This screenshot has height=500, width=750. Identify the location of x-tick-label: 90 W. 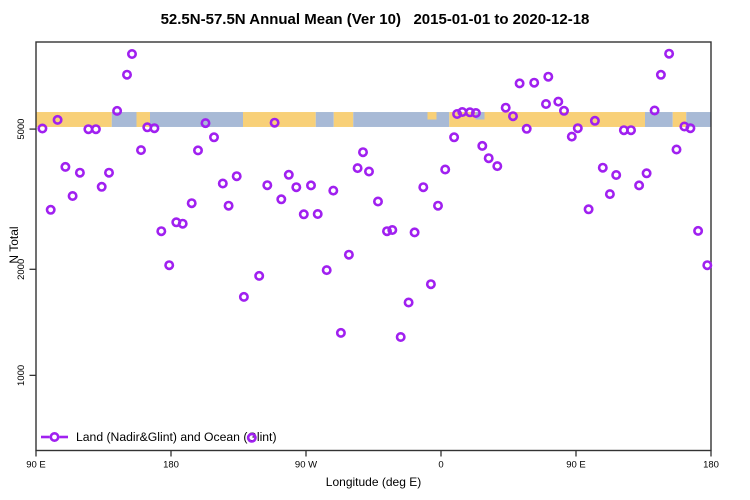
(306, 465).